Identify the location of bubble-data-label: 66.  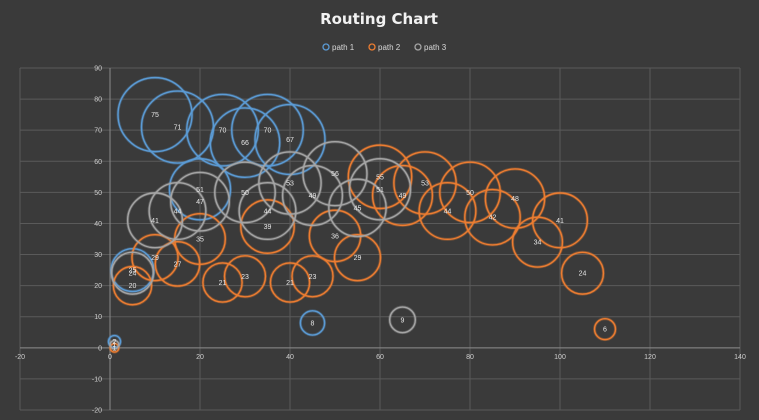
(245, 143).